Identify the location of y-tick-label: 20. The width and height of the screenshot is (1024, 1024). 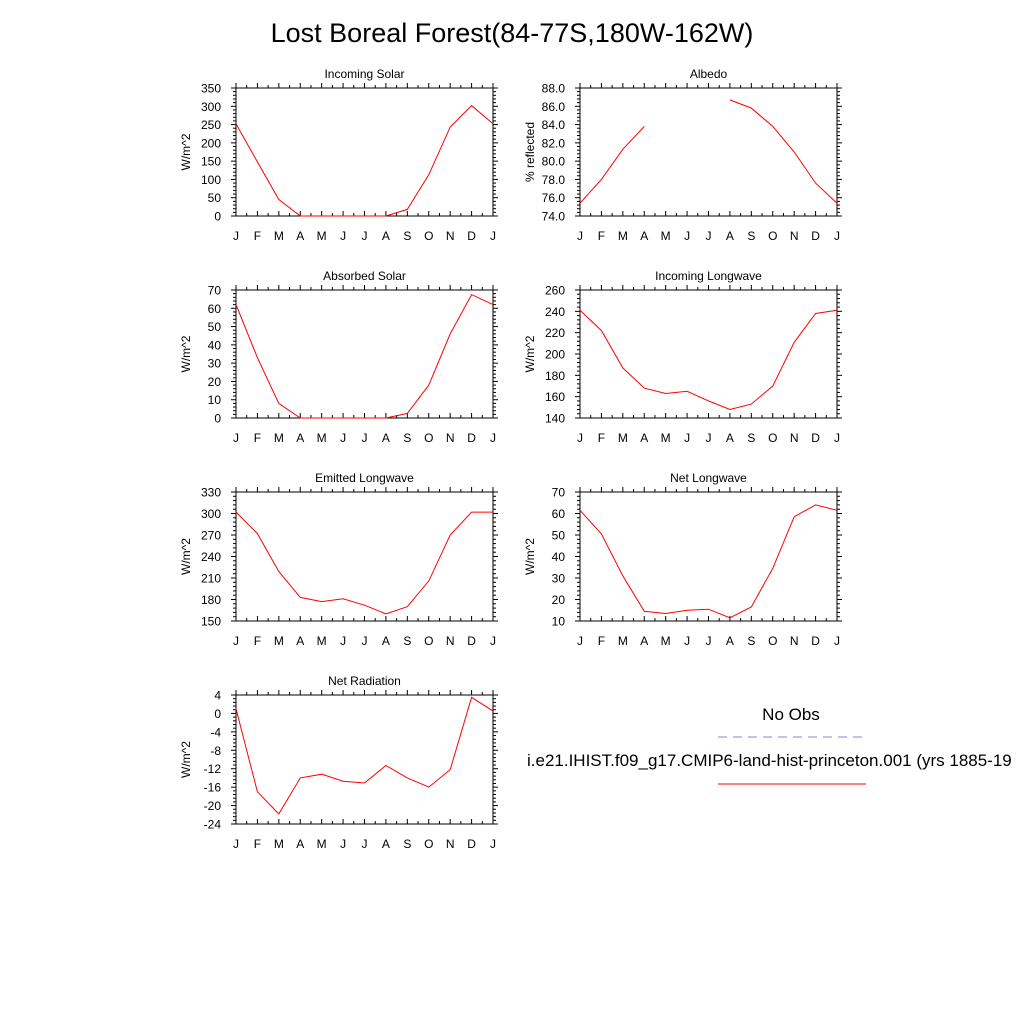
(215, 382).